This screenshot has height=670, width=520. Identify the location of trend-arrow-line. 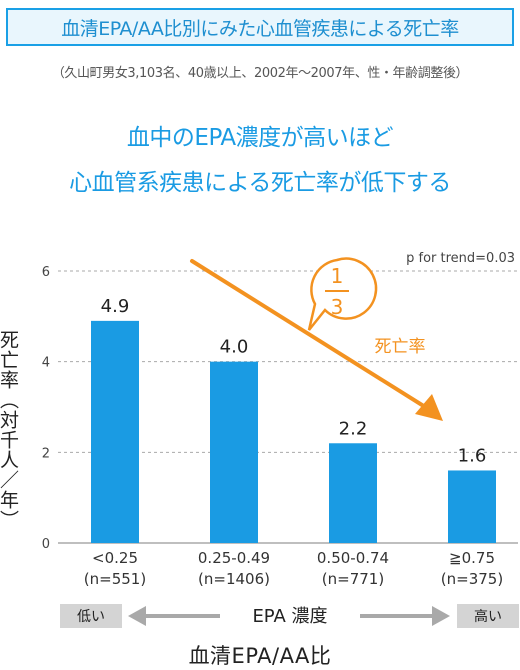
(311, 335).